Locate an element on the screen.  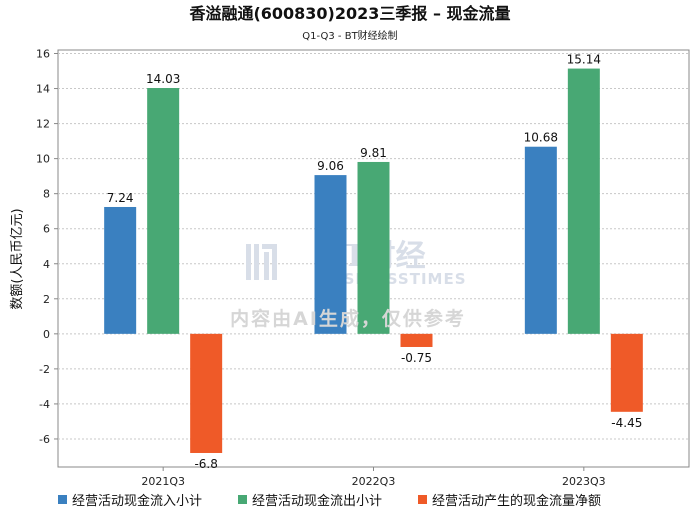
watermark-logo-icon is located at coordinates (261, 262).